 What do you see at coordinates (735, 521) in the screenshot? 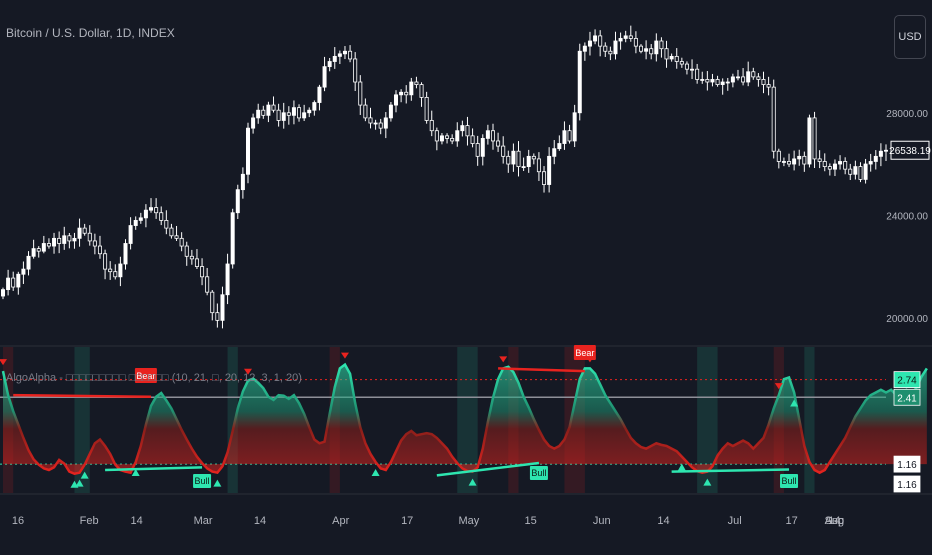
I see `time-tick-label: Jul` at bounding box center [735, 521].